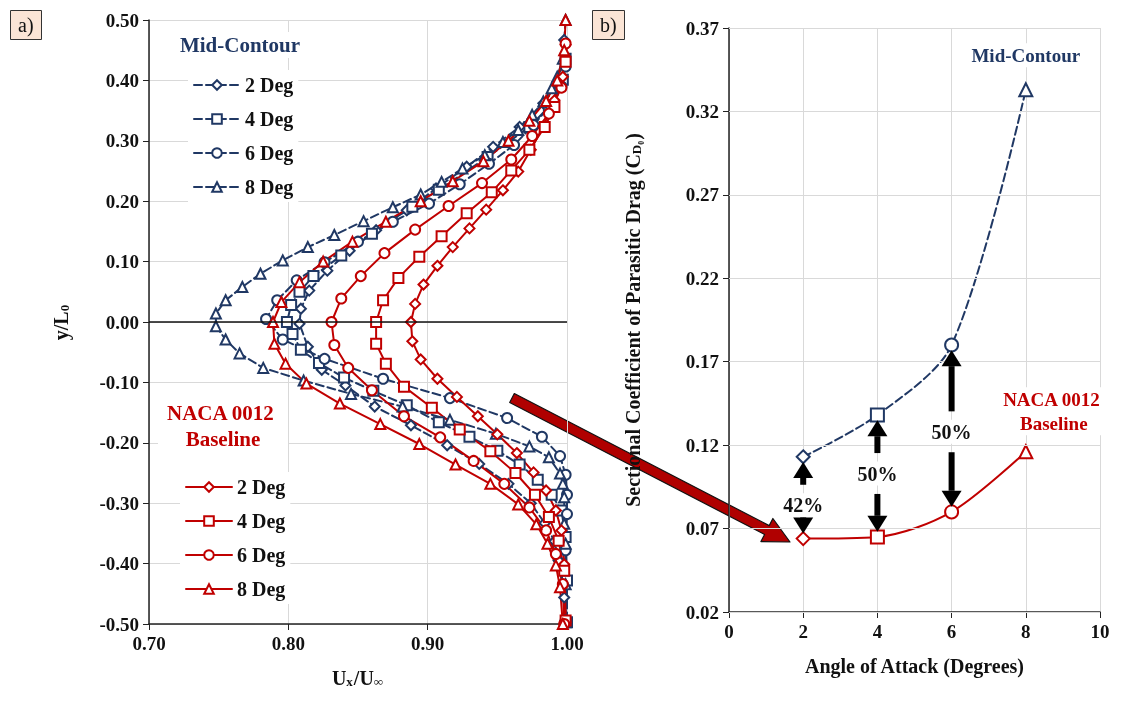 The height and width of the screenshot is (711, 1133). What do you see at coordinates (1100, 631) in the screenshot?
I see `x-tick-label: 10` at bounding box center [1100, 631].